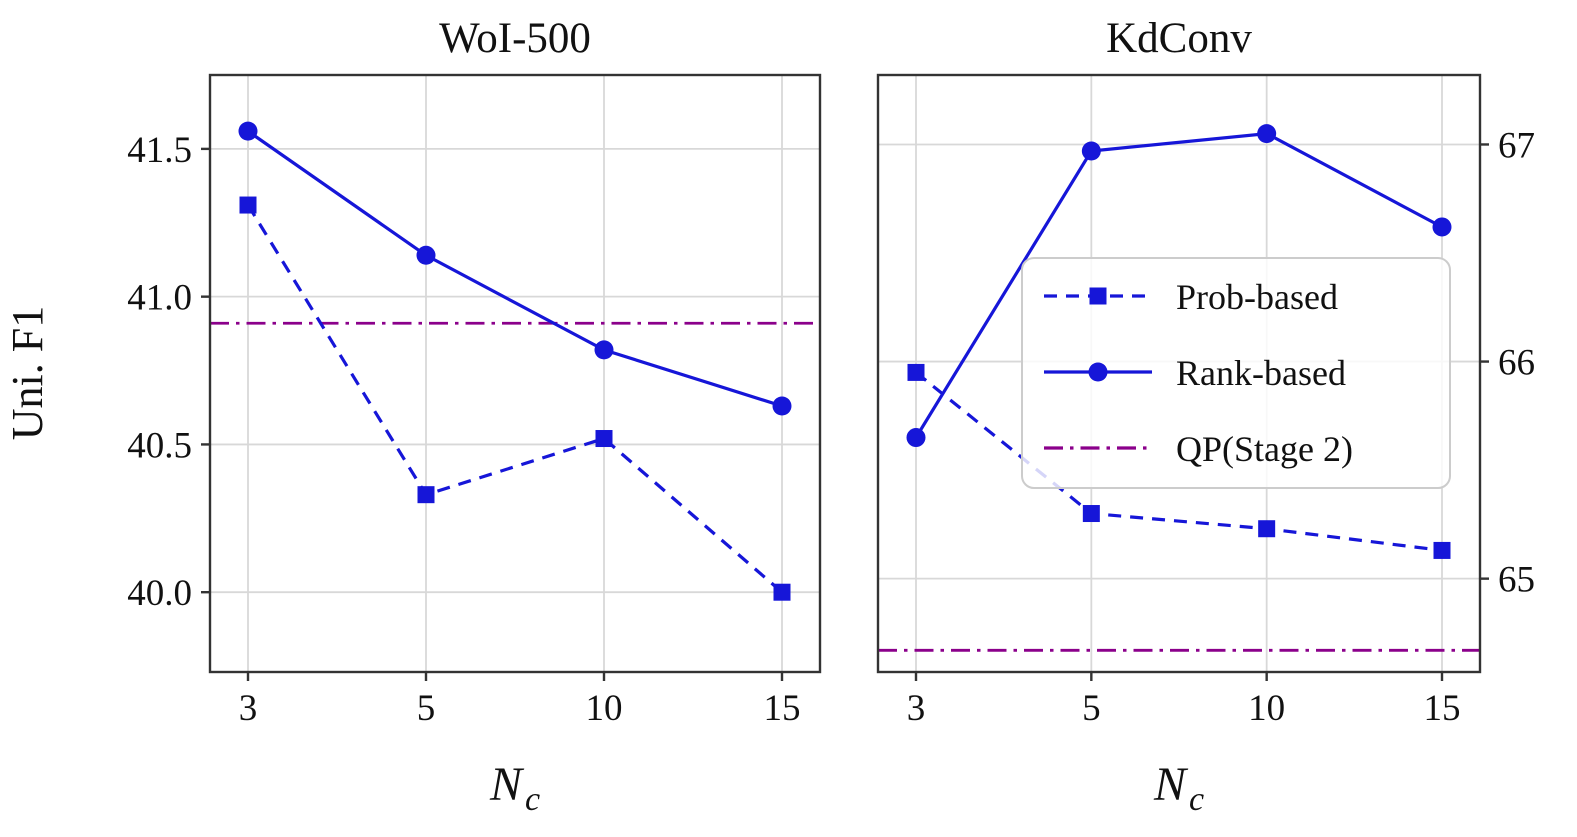 This screenshot has width=1577, height=837. I want to click on left-chart-title: WoI-500, so click(515, 38).